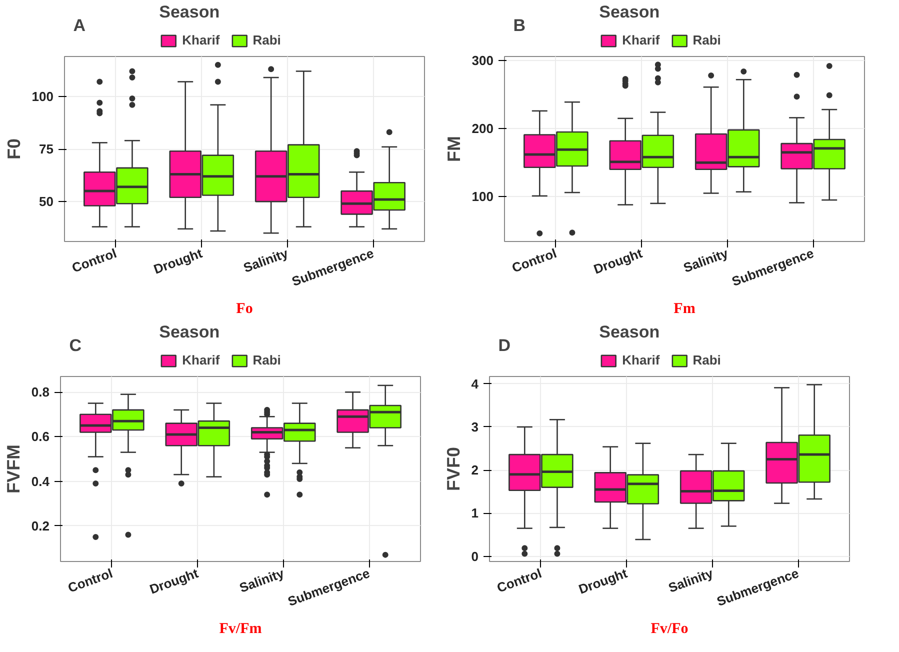 The width and height of the screenshot is (899, 652). Describe the element at coordinates (475, 513) in the screenshot. I see `y-tick-label: 1` at that location.